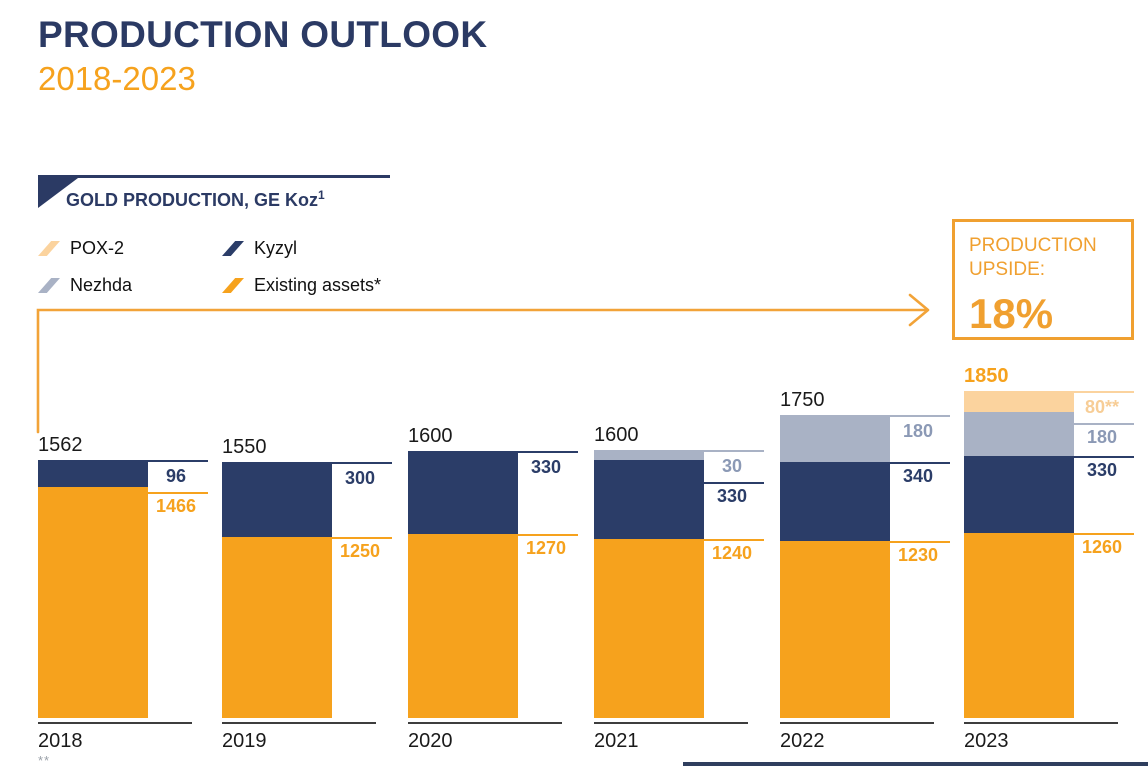 The image size is (1148, 766). What do you see at coordinates (360, 551) in the screenshot?
I see `segment-value-label: 1250` at bounding box center [360, 551].